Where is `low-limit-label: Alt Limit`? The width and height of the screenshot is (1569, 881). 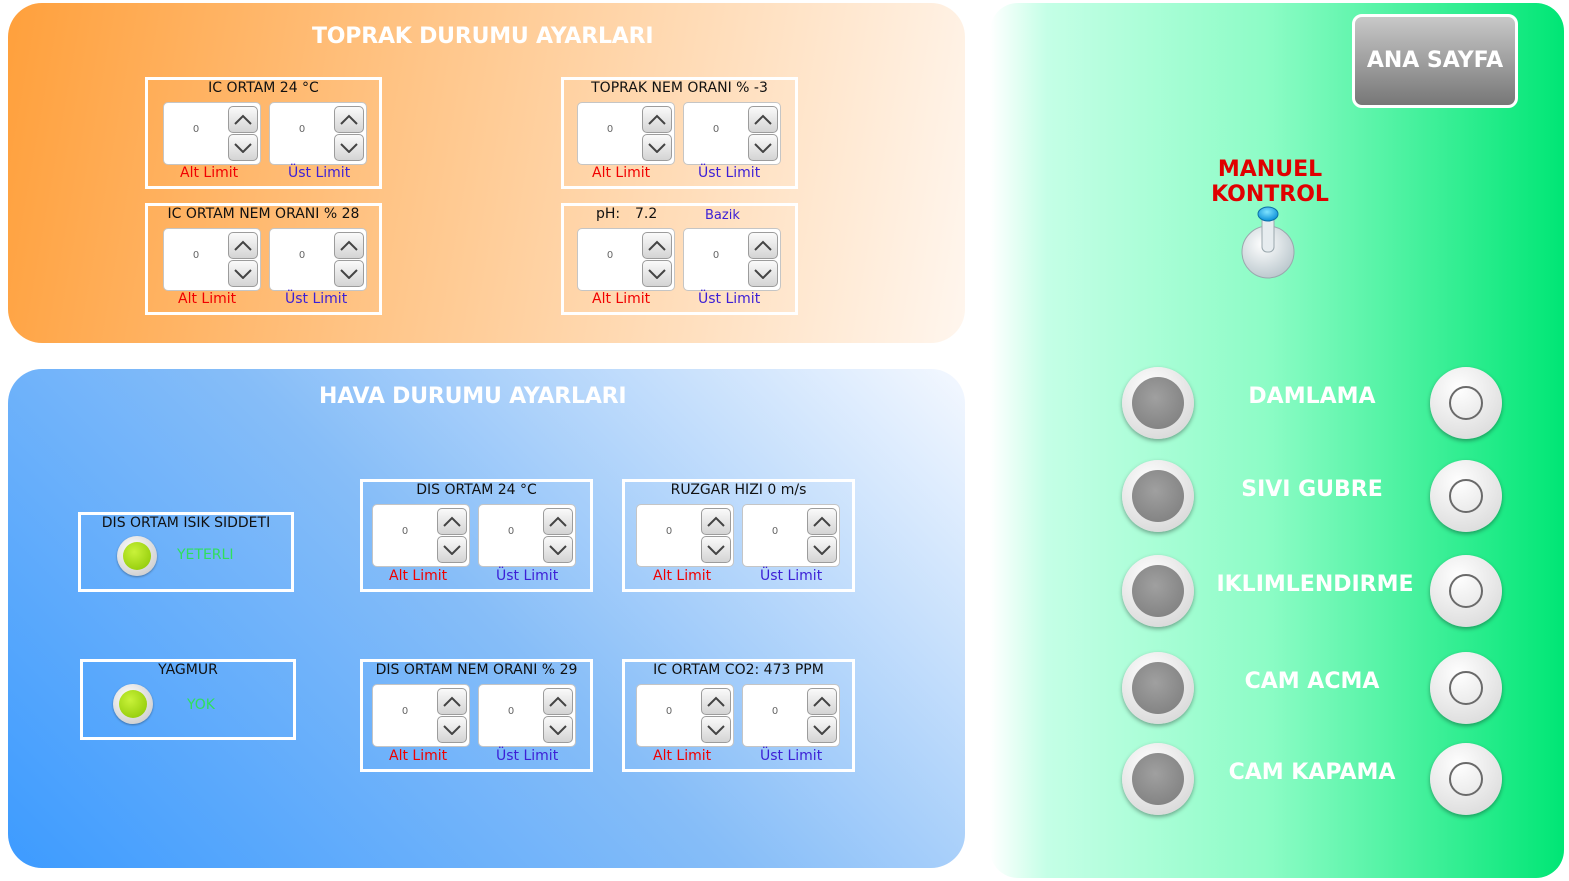
low-limit-label: Alt Limit is located at coordinates (207, 299).